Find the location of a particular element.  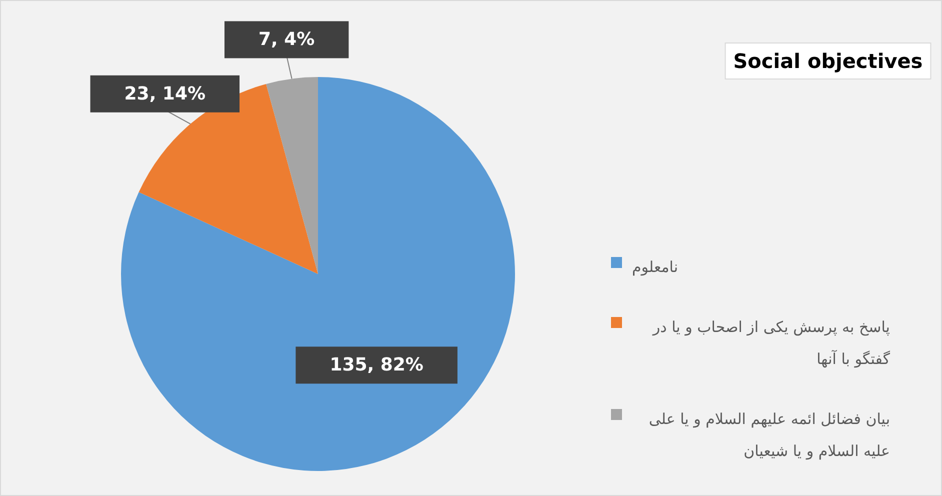

legend-label: پاسخ به پرسش یکی از اصحاب و یا در گفتگو با آنها is located at coordinates (771, 343).